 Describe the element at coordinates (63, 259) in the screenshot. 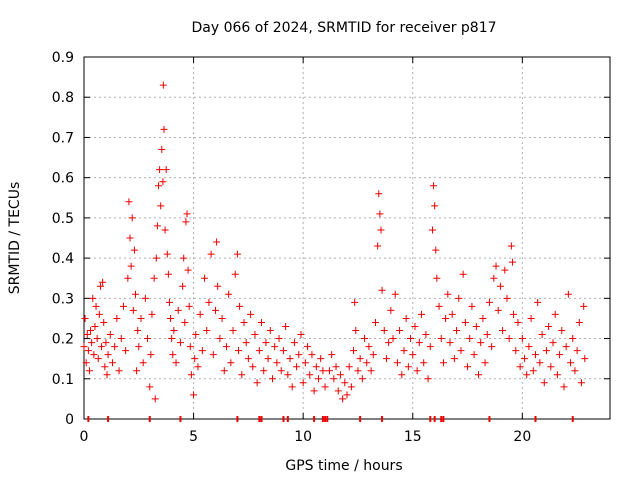

I see `y-tick-label: 0.4` at that location.